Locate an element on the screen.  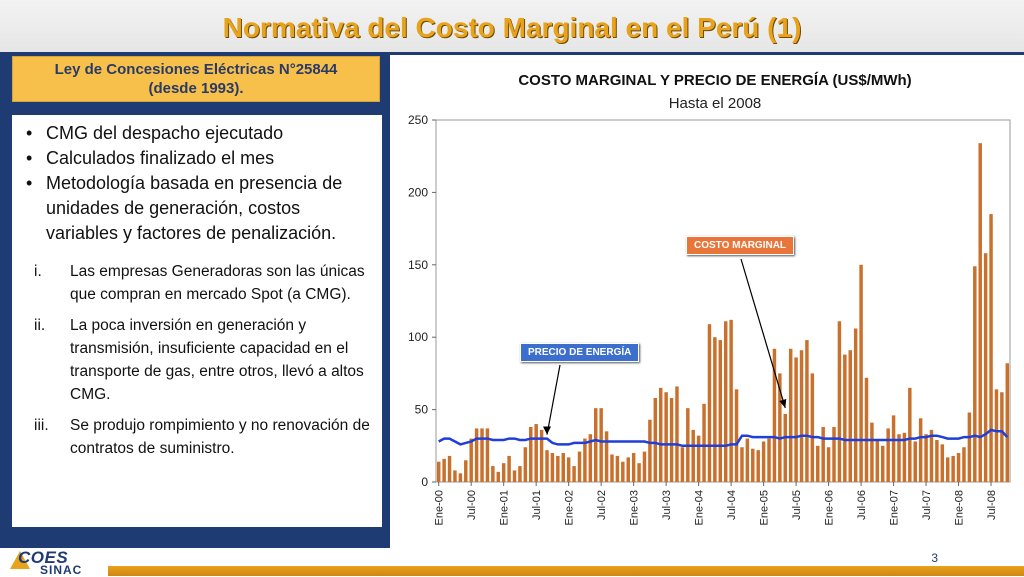
x-tick-label: Jul-01 is located at coordinates (537, 505).